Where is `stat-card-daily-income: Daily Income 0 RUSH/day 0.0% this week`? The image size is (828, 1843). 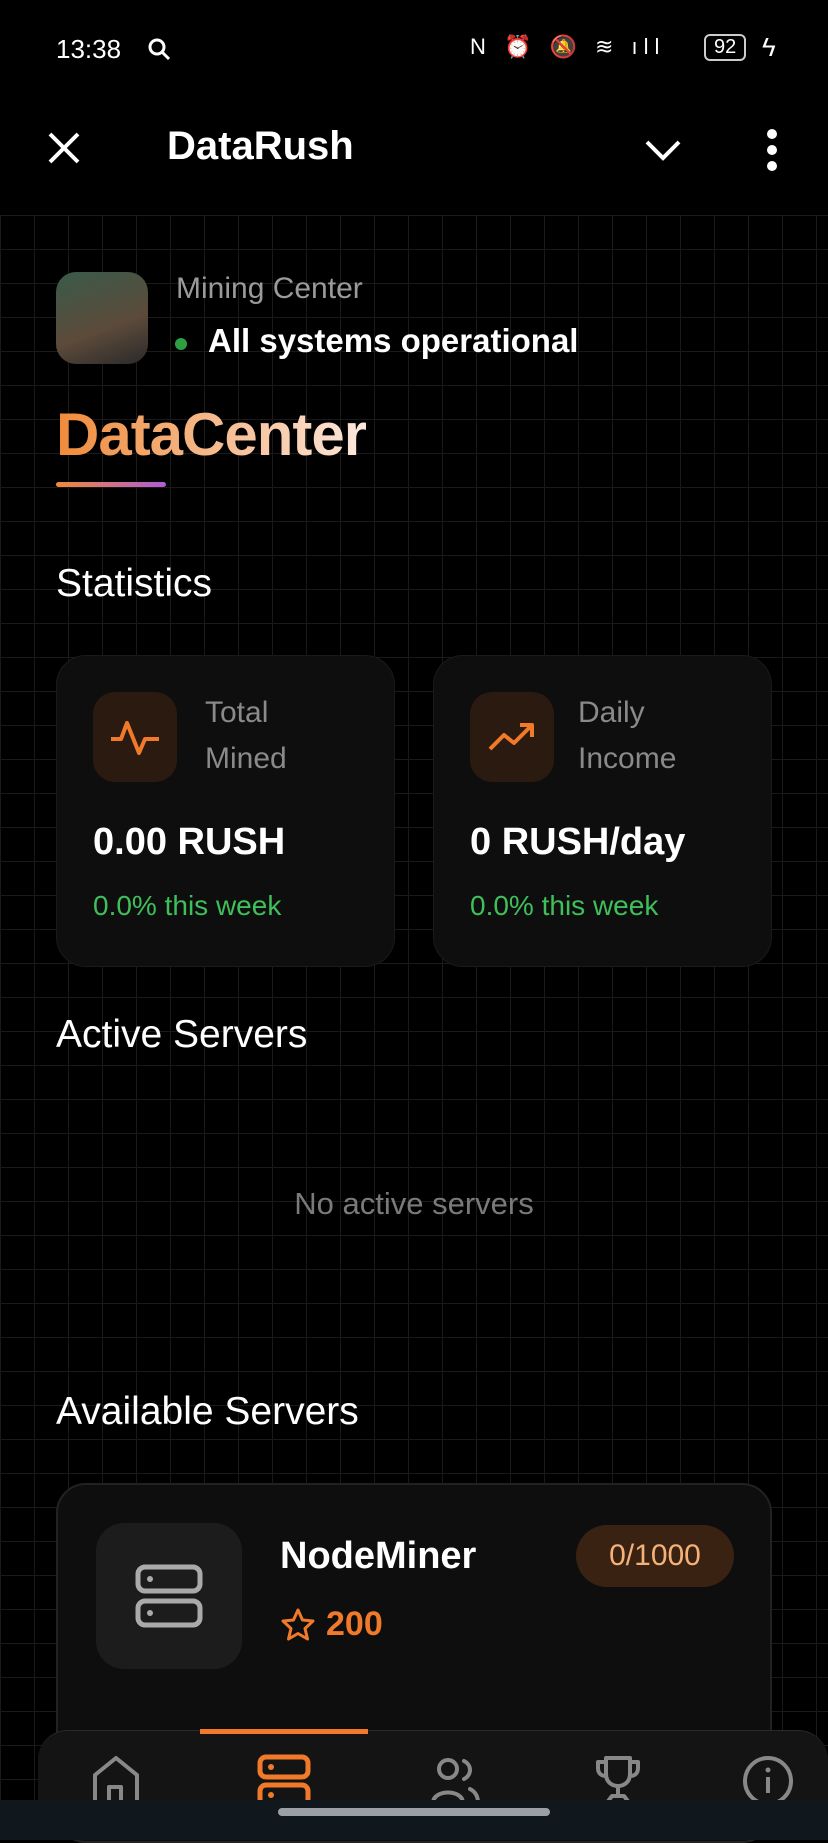 stat-card-daily-income: Daily Income 0 RUSH/day 0.0% this week is located at coordinates (602, 811).